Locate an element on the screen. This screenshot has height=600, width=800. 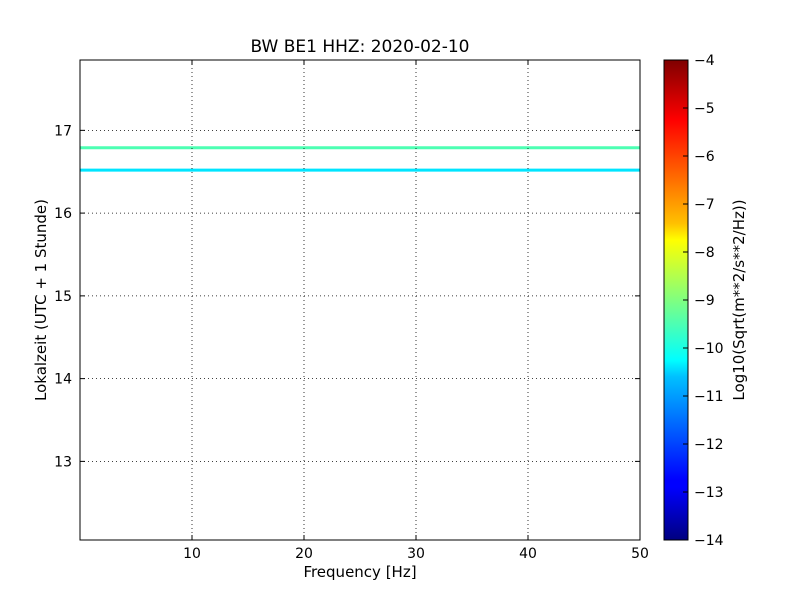
colorbar-tick-label: −14 is located at coordinates (709, 541).